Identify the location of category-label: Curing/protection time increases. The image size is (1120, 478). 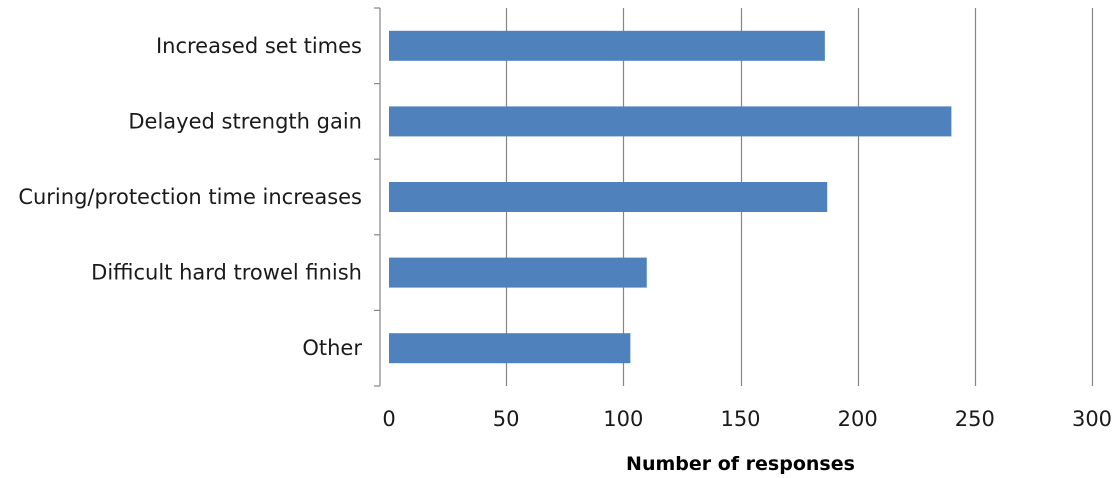
(190, 197).